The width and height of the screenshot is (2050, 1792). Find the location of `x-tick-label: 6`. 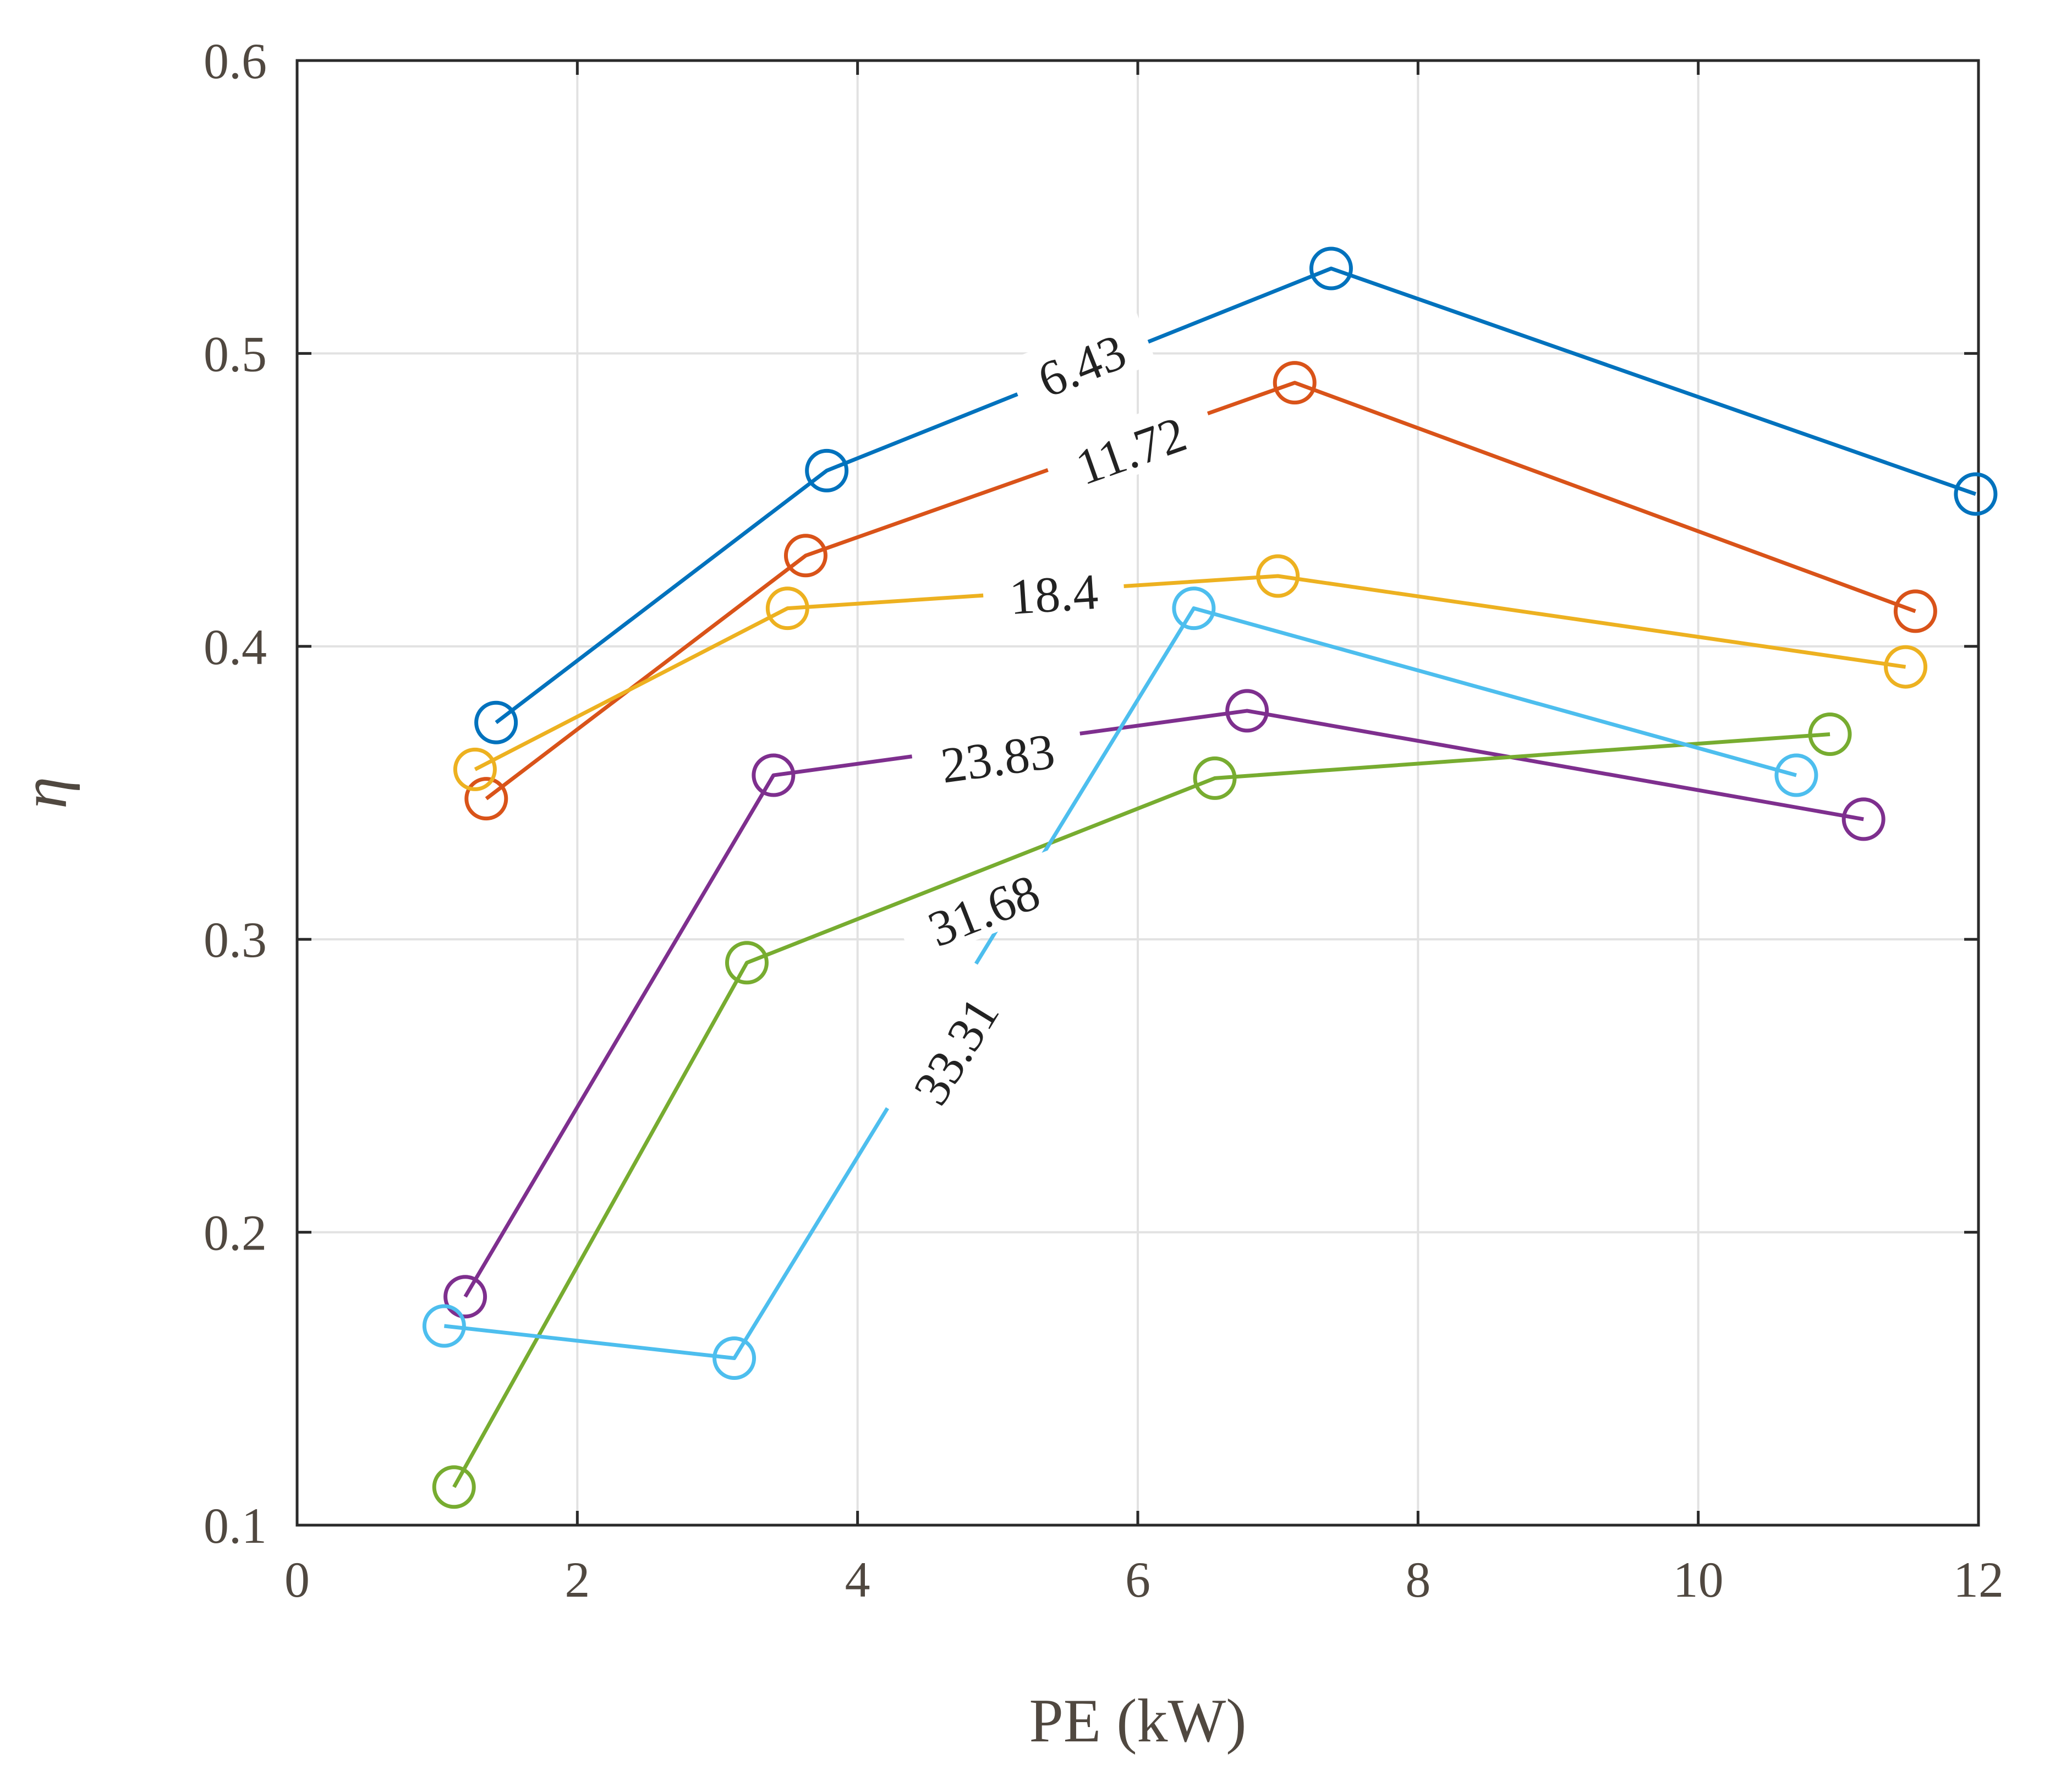

x-tick-label: 6 is located at coordinates (1137, 1580).